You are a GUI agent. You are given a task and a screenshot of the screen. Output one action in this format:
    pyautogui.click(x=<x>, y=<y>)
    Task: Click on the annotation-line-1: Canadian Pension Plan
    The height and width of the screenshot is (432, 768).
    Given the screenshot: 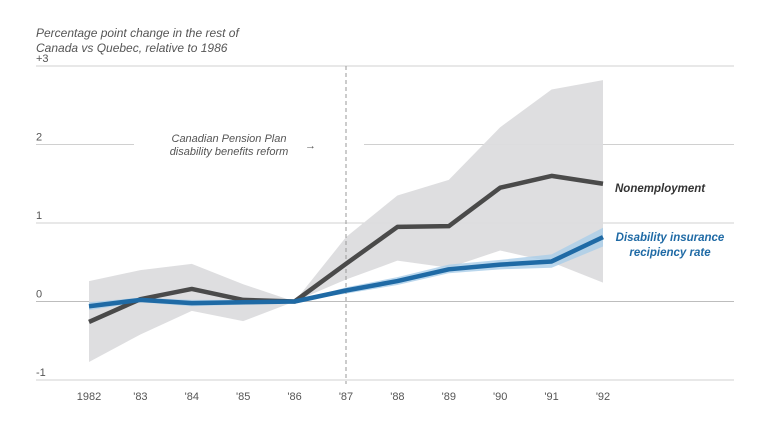 What is the action you would take?
    pyautogui.click(x=229, y=139)
    